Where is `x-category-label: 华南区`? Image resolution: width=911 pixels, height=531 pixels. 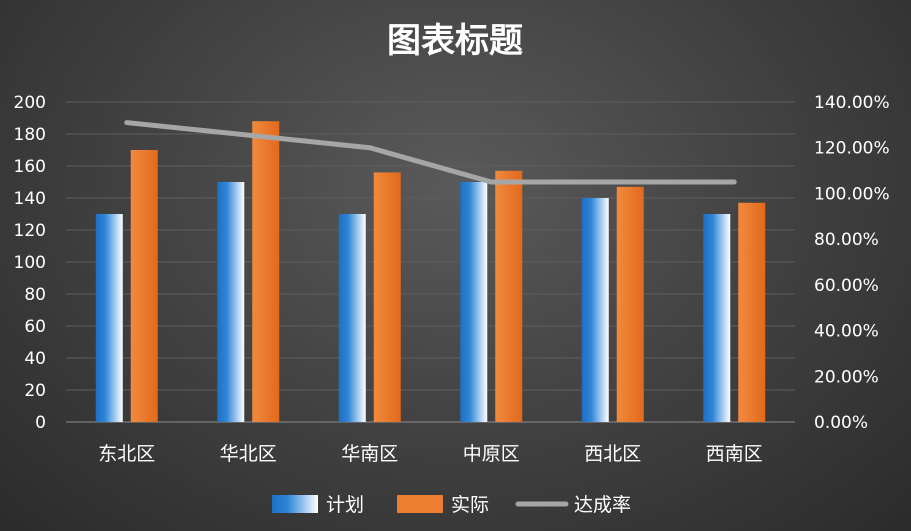 x-category-label: 华南区 is located at coordinates (369, 454).